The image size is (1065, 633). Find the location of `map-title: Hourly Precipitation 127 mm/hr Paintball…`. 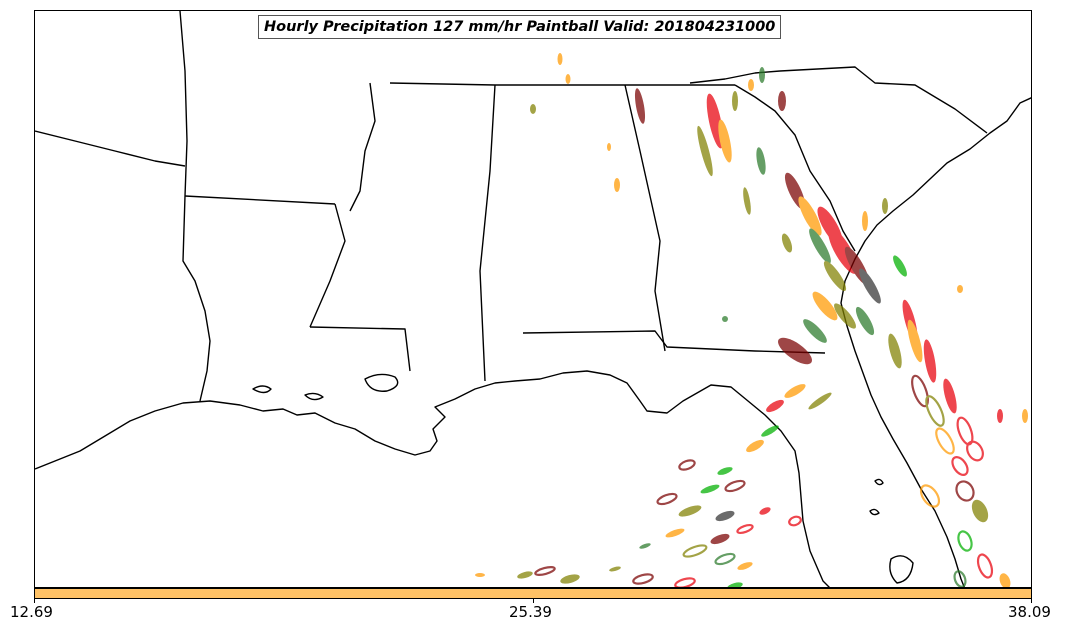

map-title: Hourly Precipitation 127 mm/hr Paintball… is located at coordinates (520, 27).